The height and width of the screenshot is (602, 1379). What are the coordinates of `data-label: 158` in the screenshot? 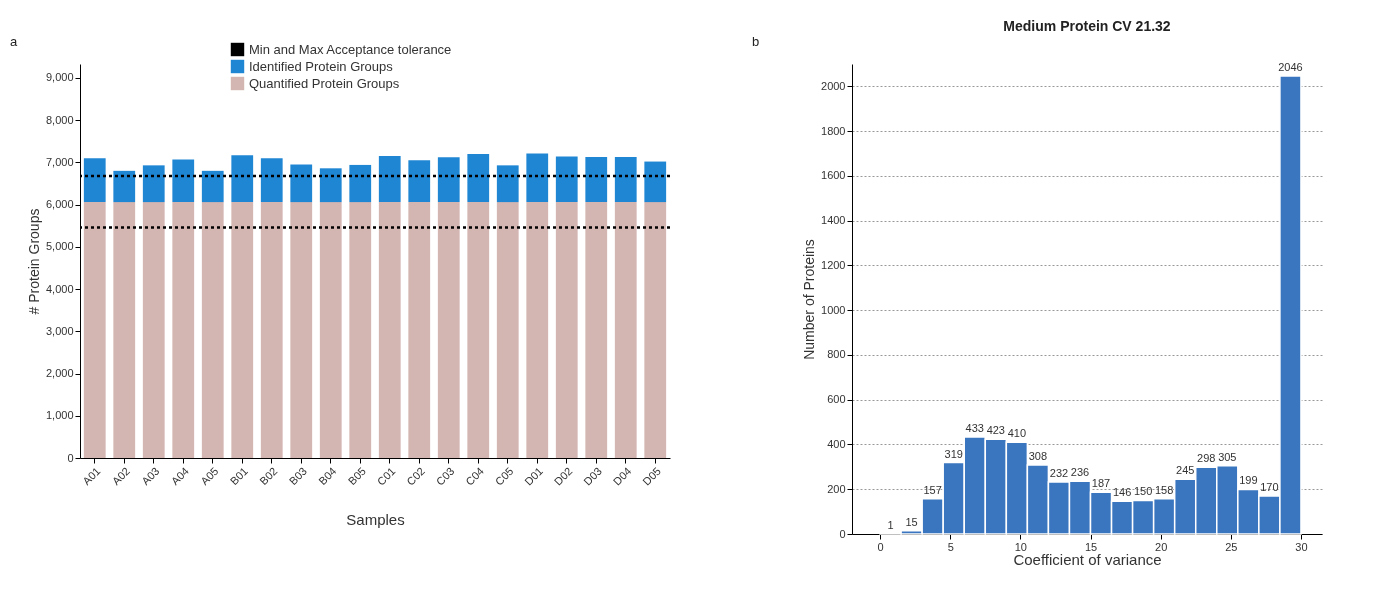 It's located at (1164, 489).